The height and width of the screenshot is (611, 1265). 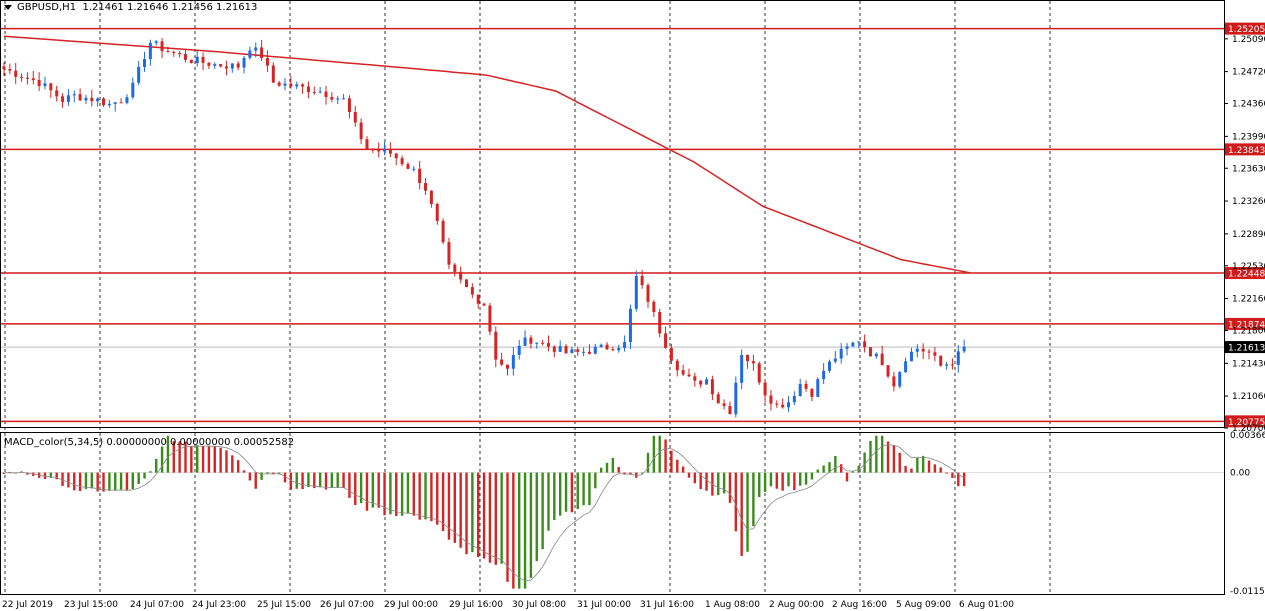 I want to click on dropdown-triangle-icon, so click(x=8, y=7).